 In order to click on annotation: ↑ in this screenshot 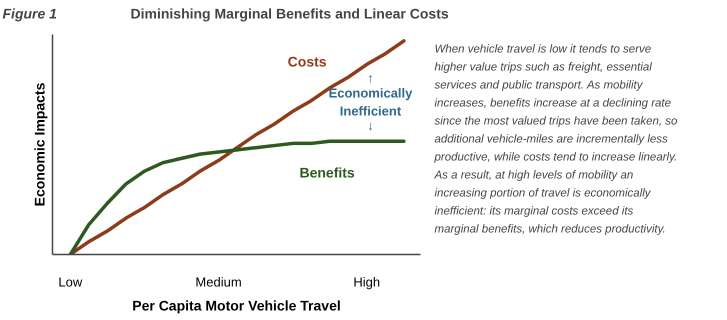, I will do `click(370, 78)`.